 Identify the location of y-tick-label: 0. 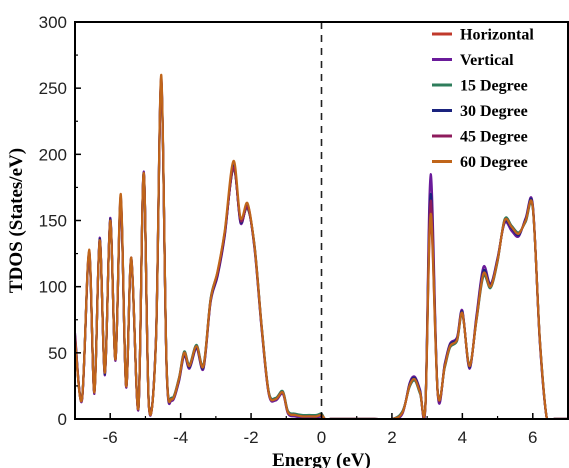
(62, 419).